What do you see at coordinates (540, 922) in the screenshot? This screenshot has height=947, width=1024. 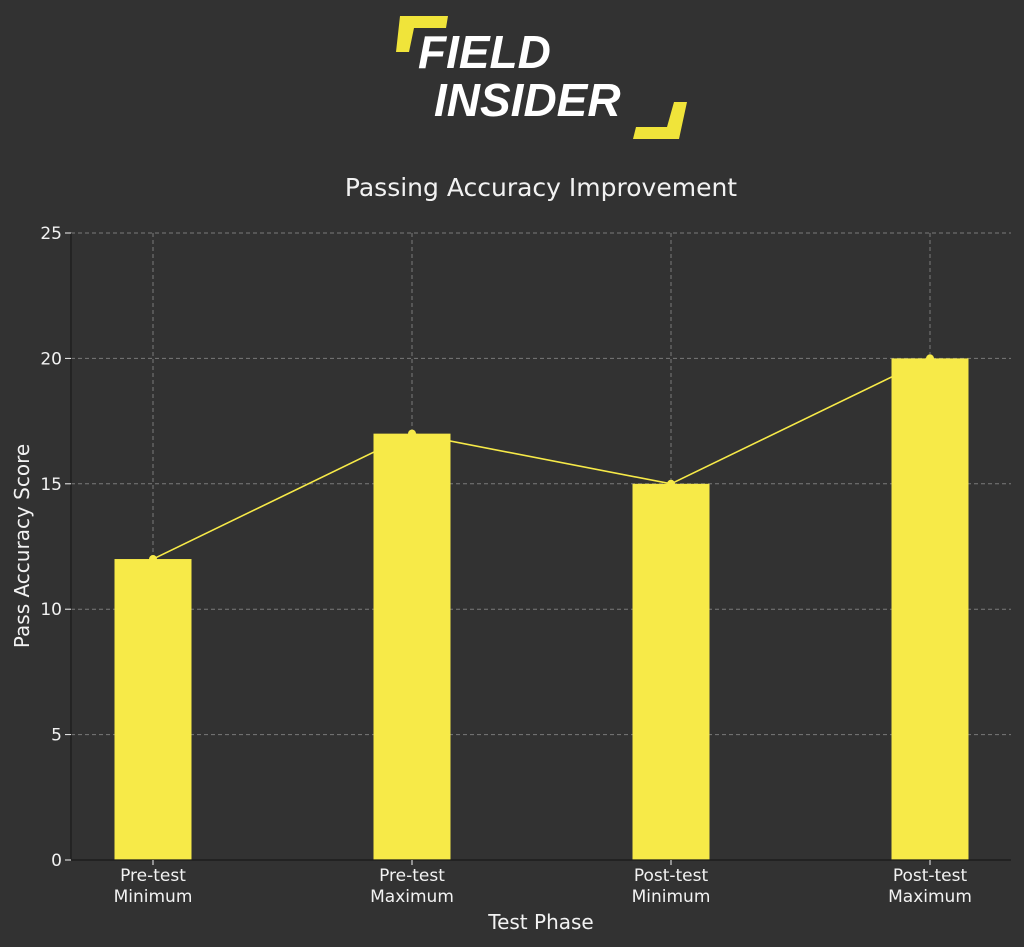 I see `x-axis-title: Test Phase` at bounding box center [540, 922].